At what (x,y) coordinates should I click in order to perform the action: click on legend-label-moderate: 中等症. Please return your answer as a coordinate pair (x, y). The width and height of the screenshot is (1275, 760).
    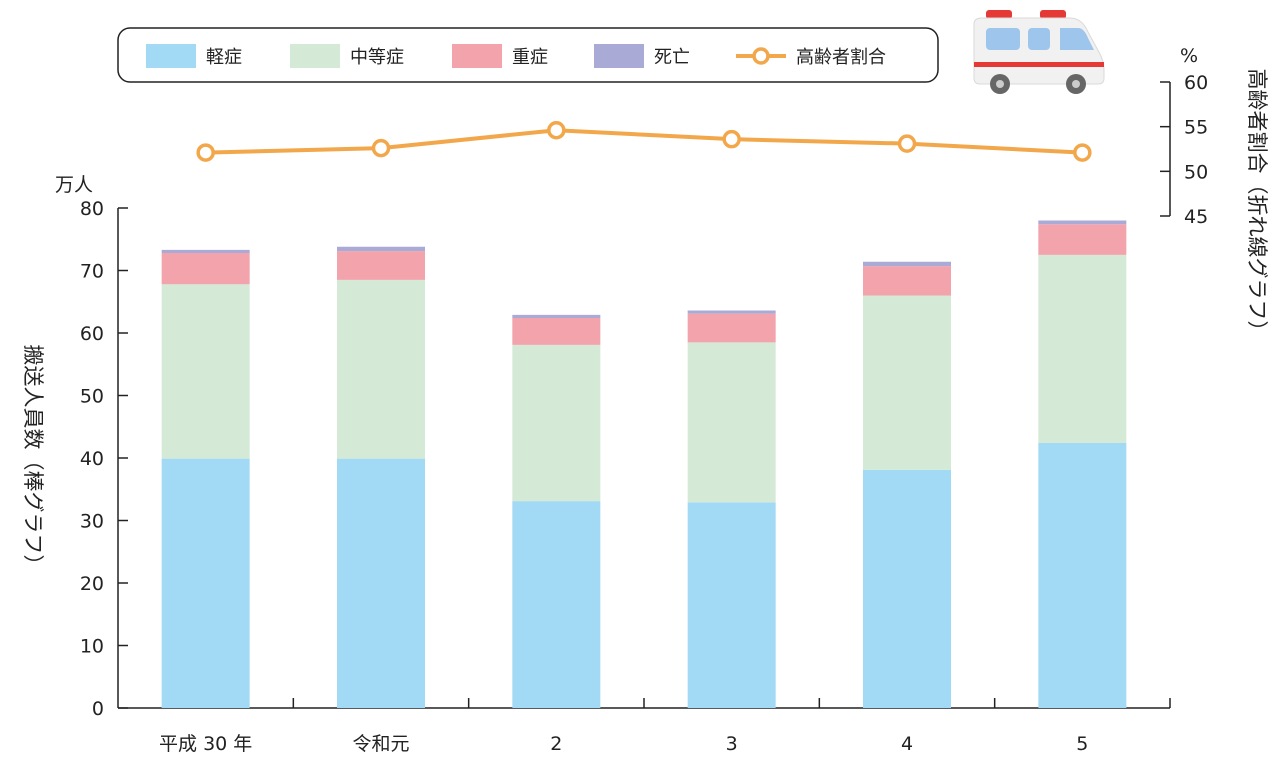
    Looking at the image, I should click on (377, 57).